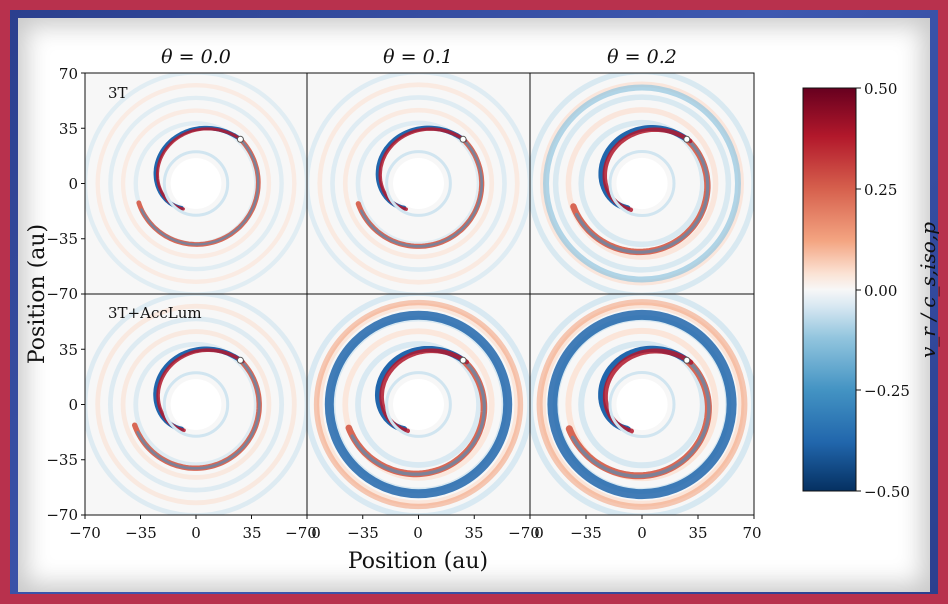 The width and height of the screenshot is (948, 604). I want to click on colorbar-tick-label: 0.25, so click(880, 190).